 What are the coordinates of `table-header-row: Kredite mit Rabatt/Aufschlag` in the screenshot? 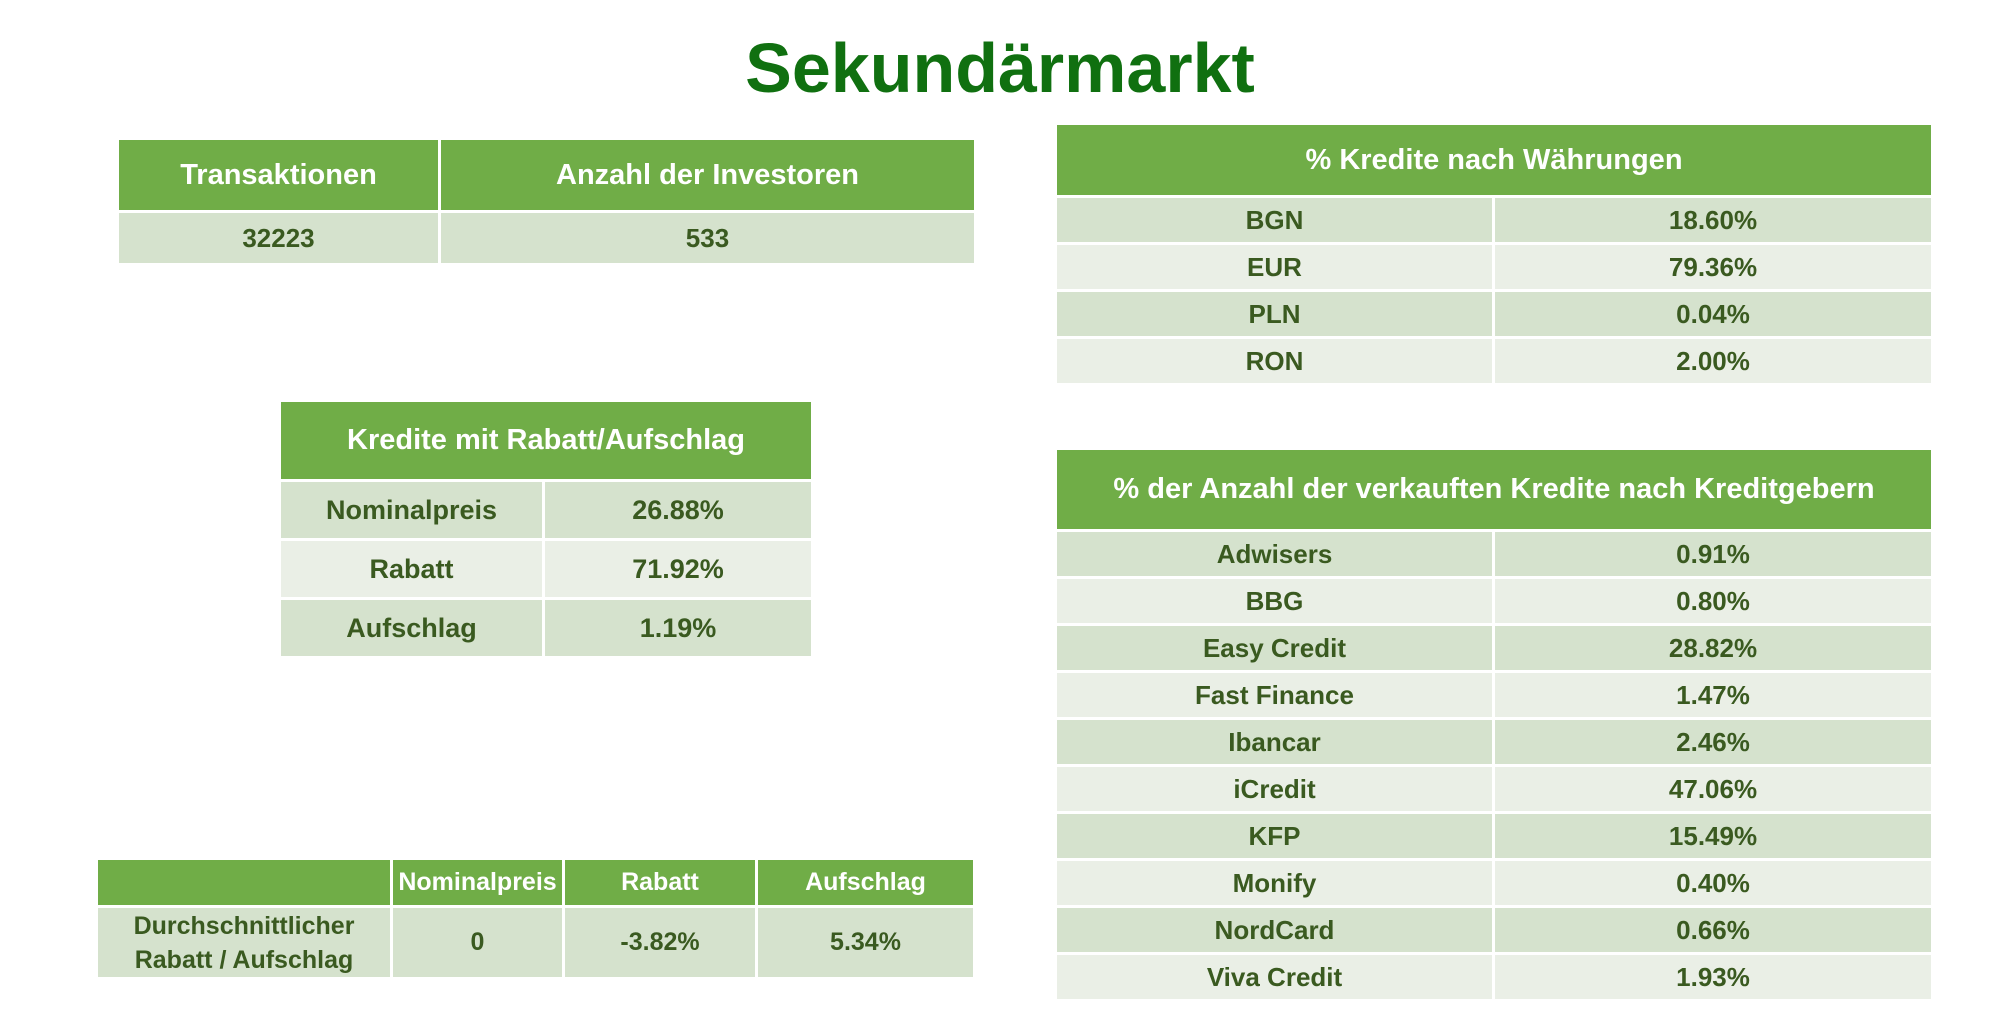 It's located at (546, 440).